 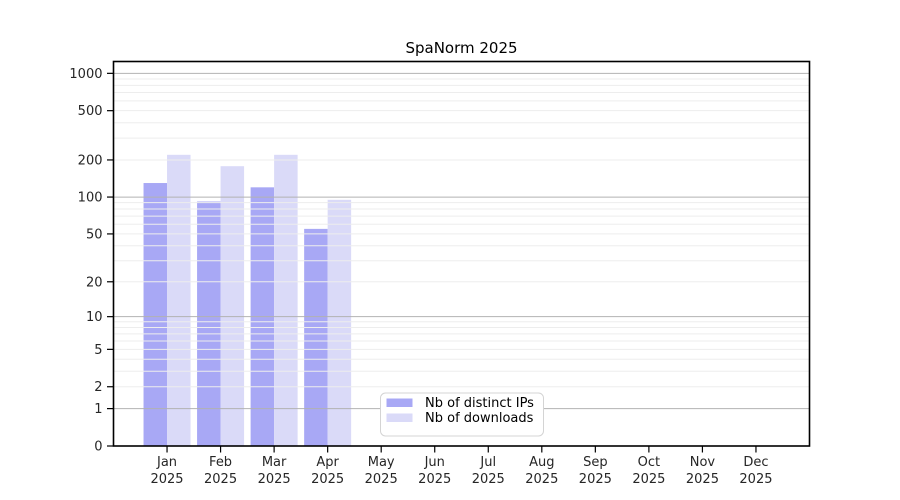 I want to click on legend-swatch-downloads, so click(x=399, y=417).